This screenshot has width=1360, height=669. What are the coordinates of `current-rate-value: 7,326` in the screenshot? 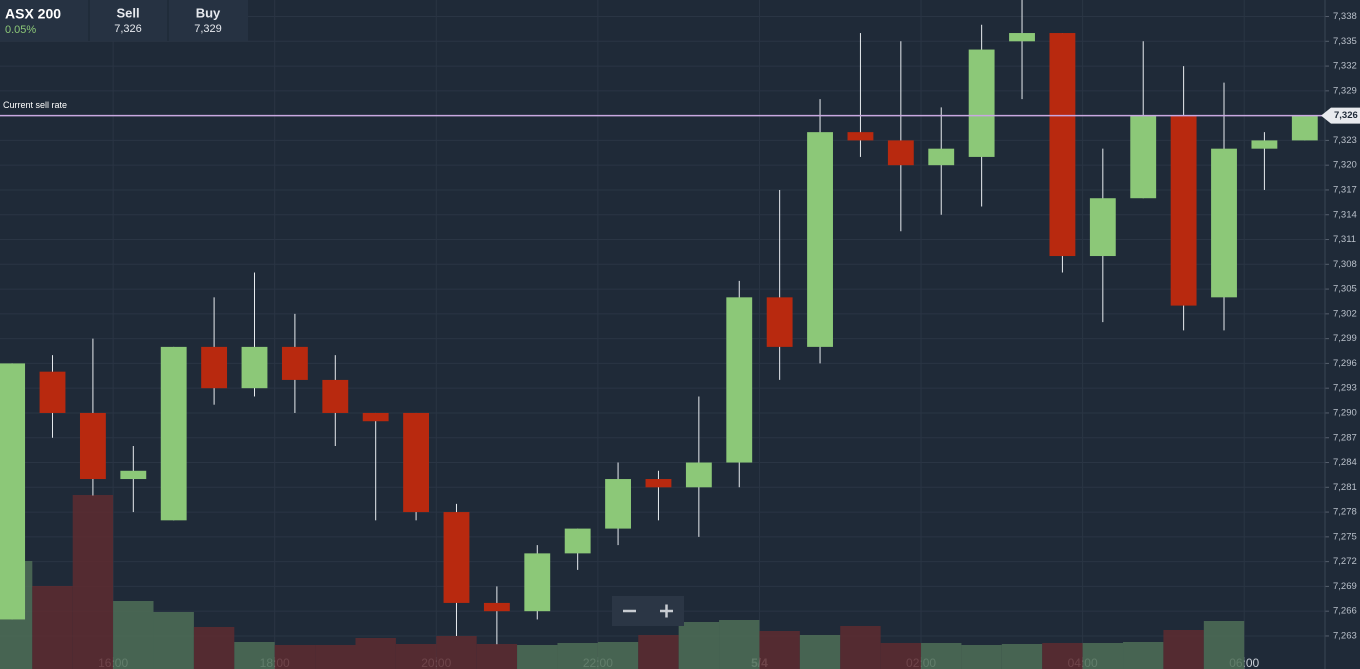 It's located at (1346, 115).